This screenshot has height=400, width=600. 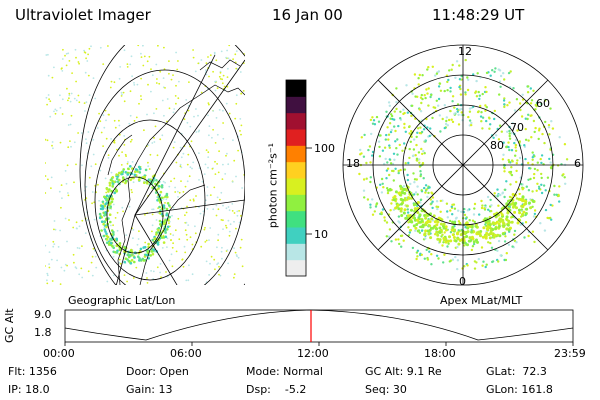 I want to click on lat-label-70: 70, so click(x=517, y=127).